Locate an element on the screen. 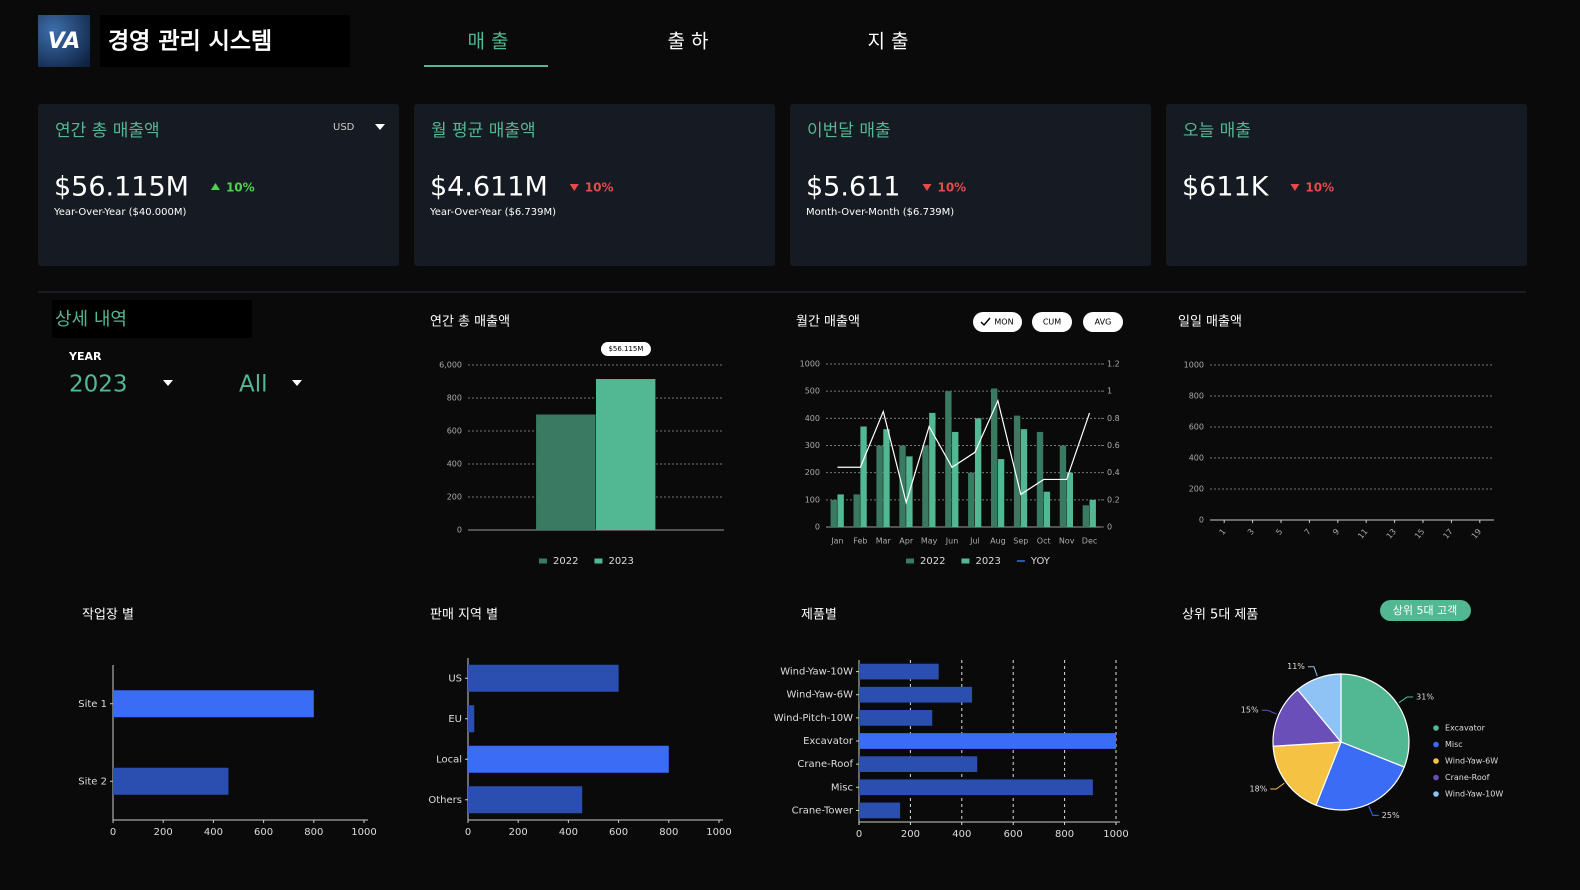 The image size is (1580, 890). y2-tick-label: 0.2 is located at coordinates (1113, 499).